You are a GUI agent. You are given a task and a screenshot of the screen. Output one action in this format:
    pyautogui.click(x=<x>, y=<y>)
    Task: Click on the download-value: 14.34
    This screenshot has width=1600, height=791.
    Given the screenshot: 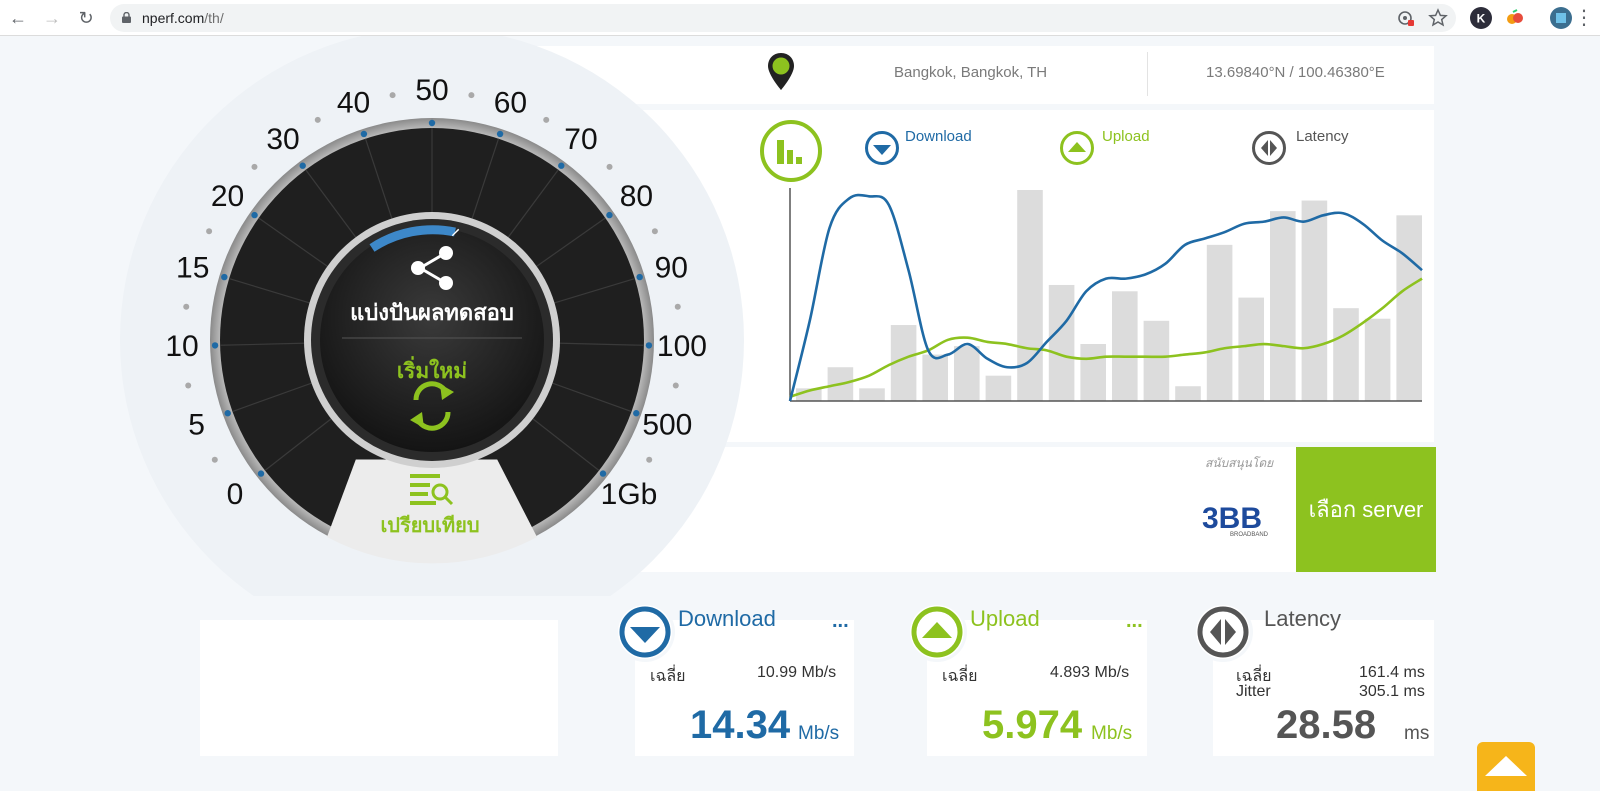 What is the action you would take?
    pyautogui.click(x=740, y=725)
    